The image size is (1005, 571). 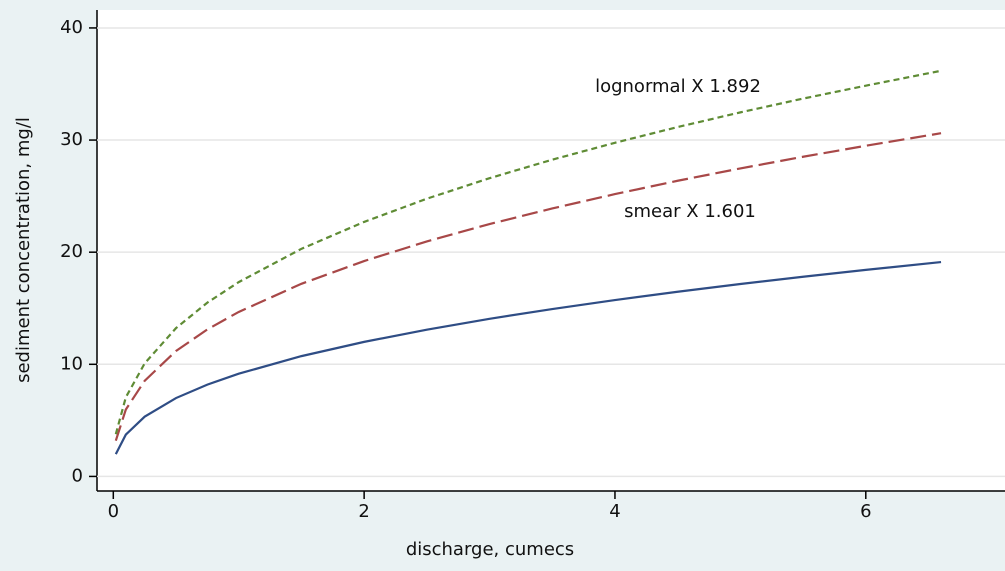 What do you see at coordinates (71, 27) in the screenshot?
I see `y-tick-label: 40` at bounding box center [71, 27].